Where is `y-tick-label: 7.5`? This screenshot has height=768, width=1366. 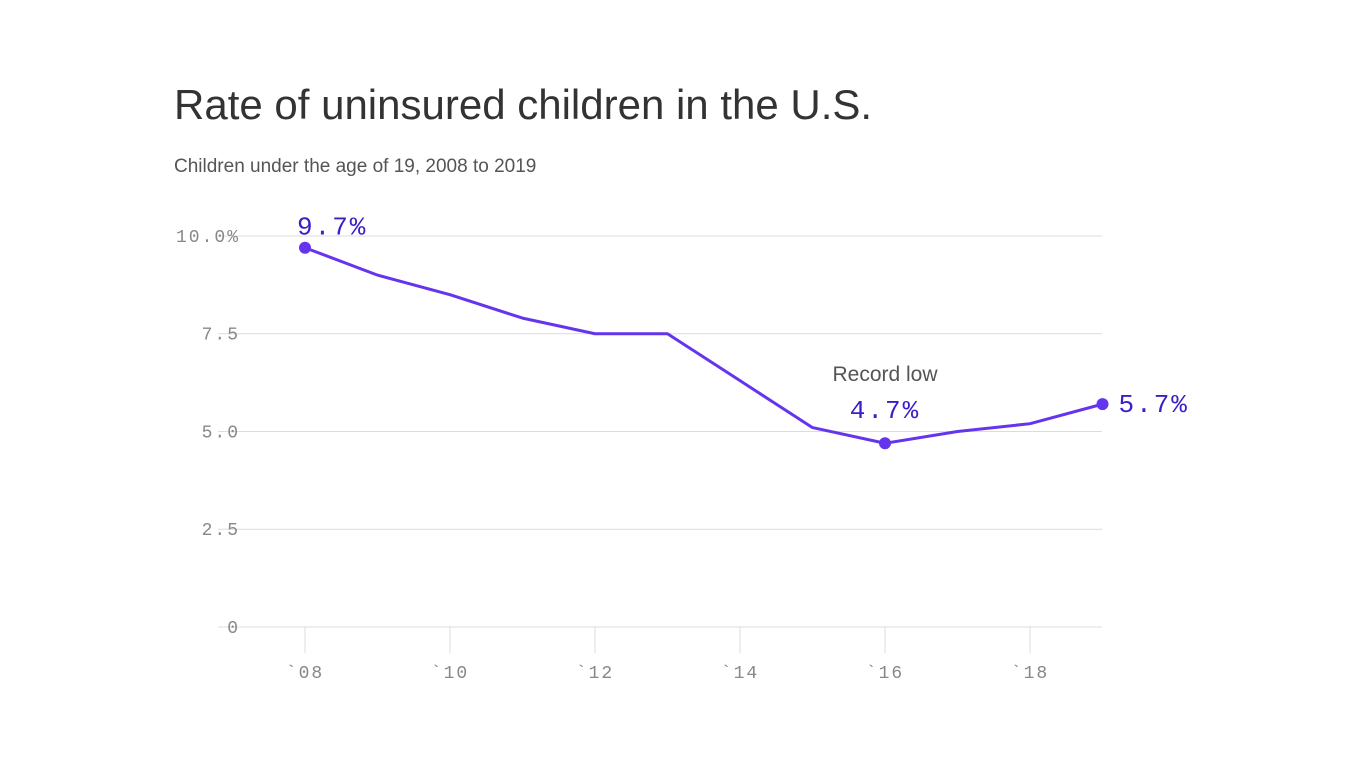
y-tick-label: 7.5 is located at coordinates (221, 336).